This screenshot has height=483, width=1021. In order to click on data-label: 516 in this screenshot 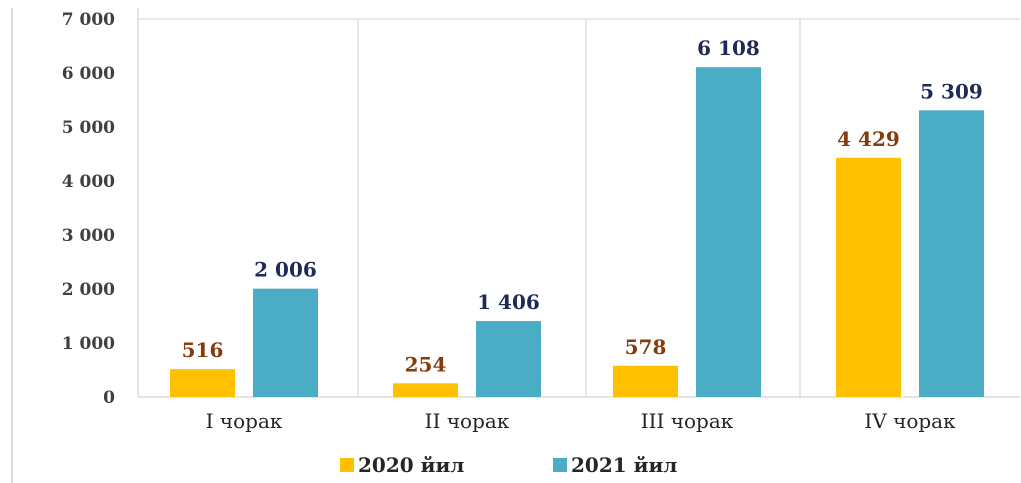, I will do `click(203, 350)`.